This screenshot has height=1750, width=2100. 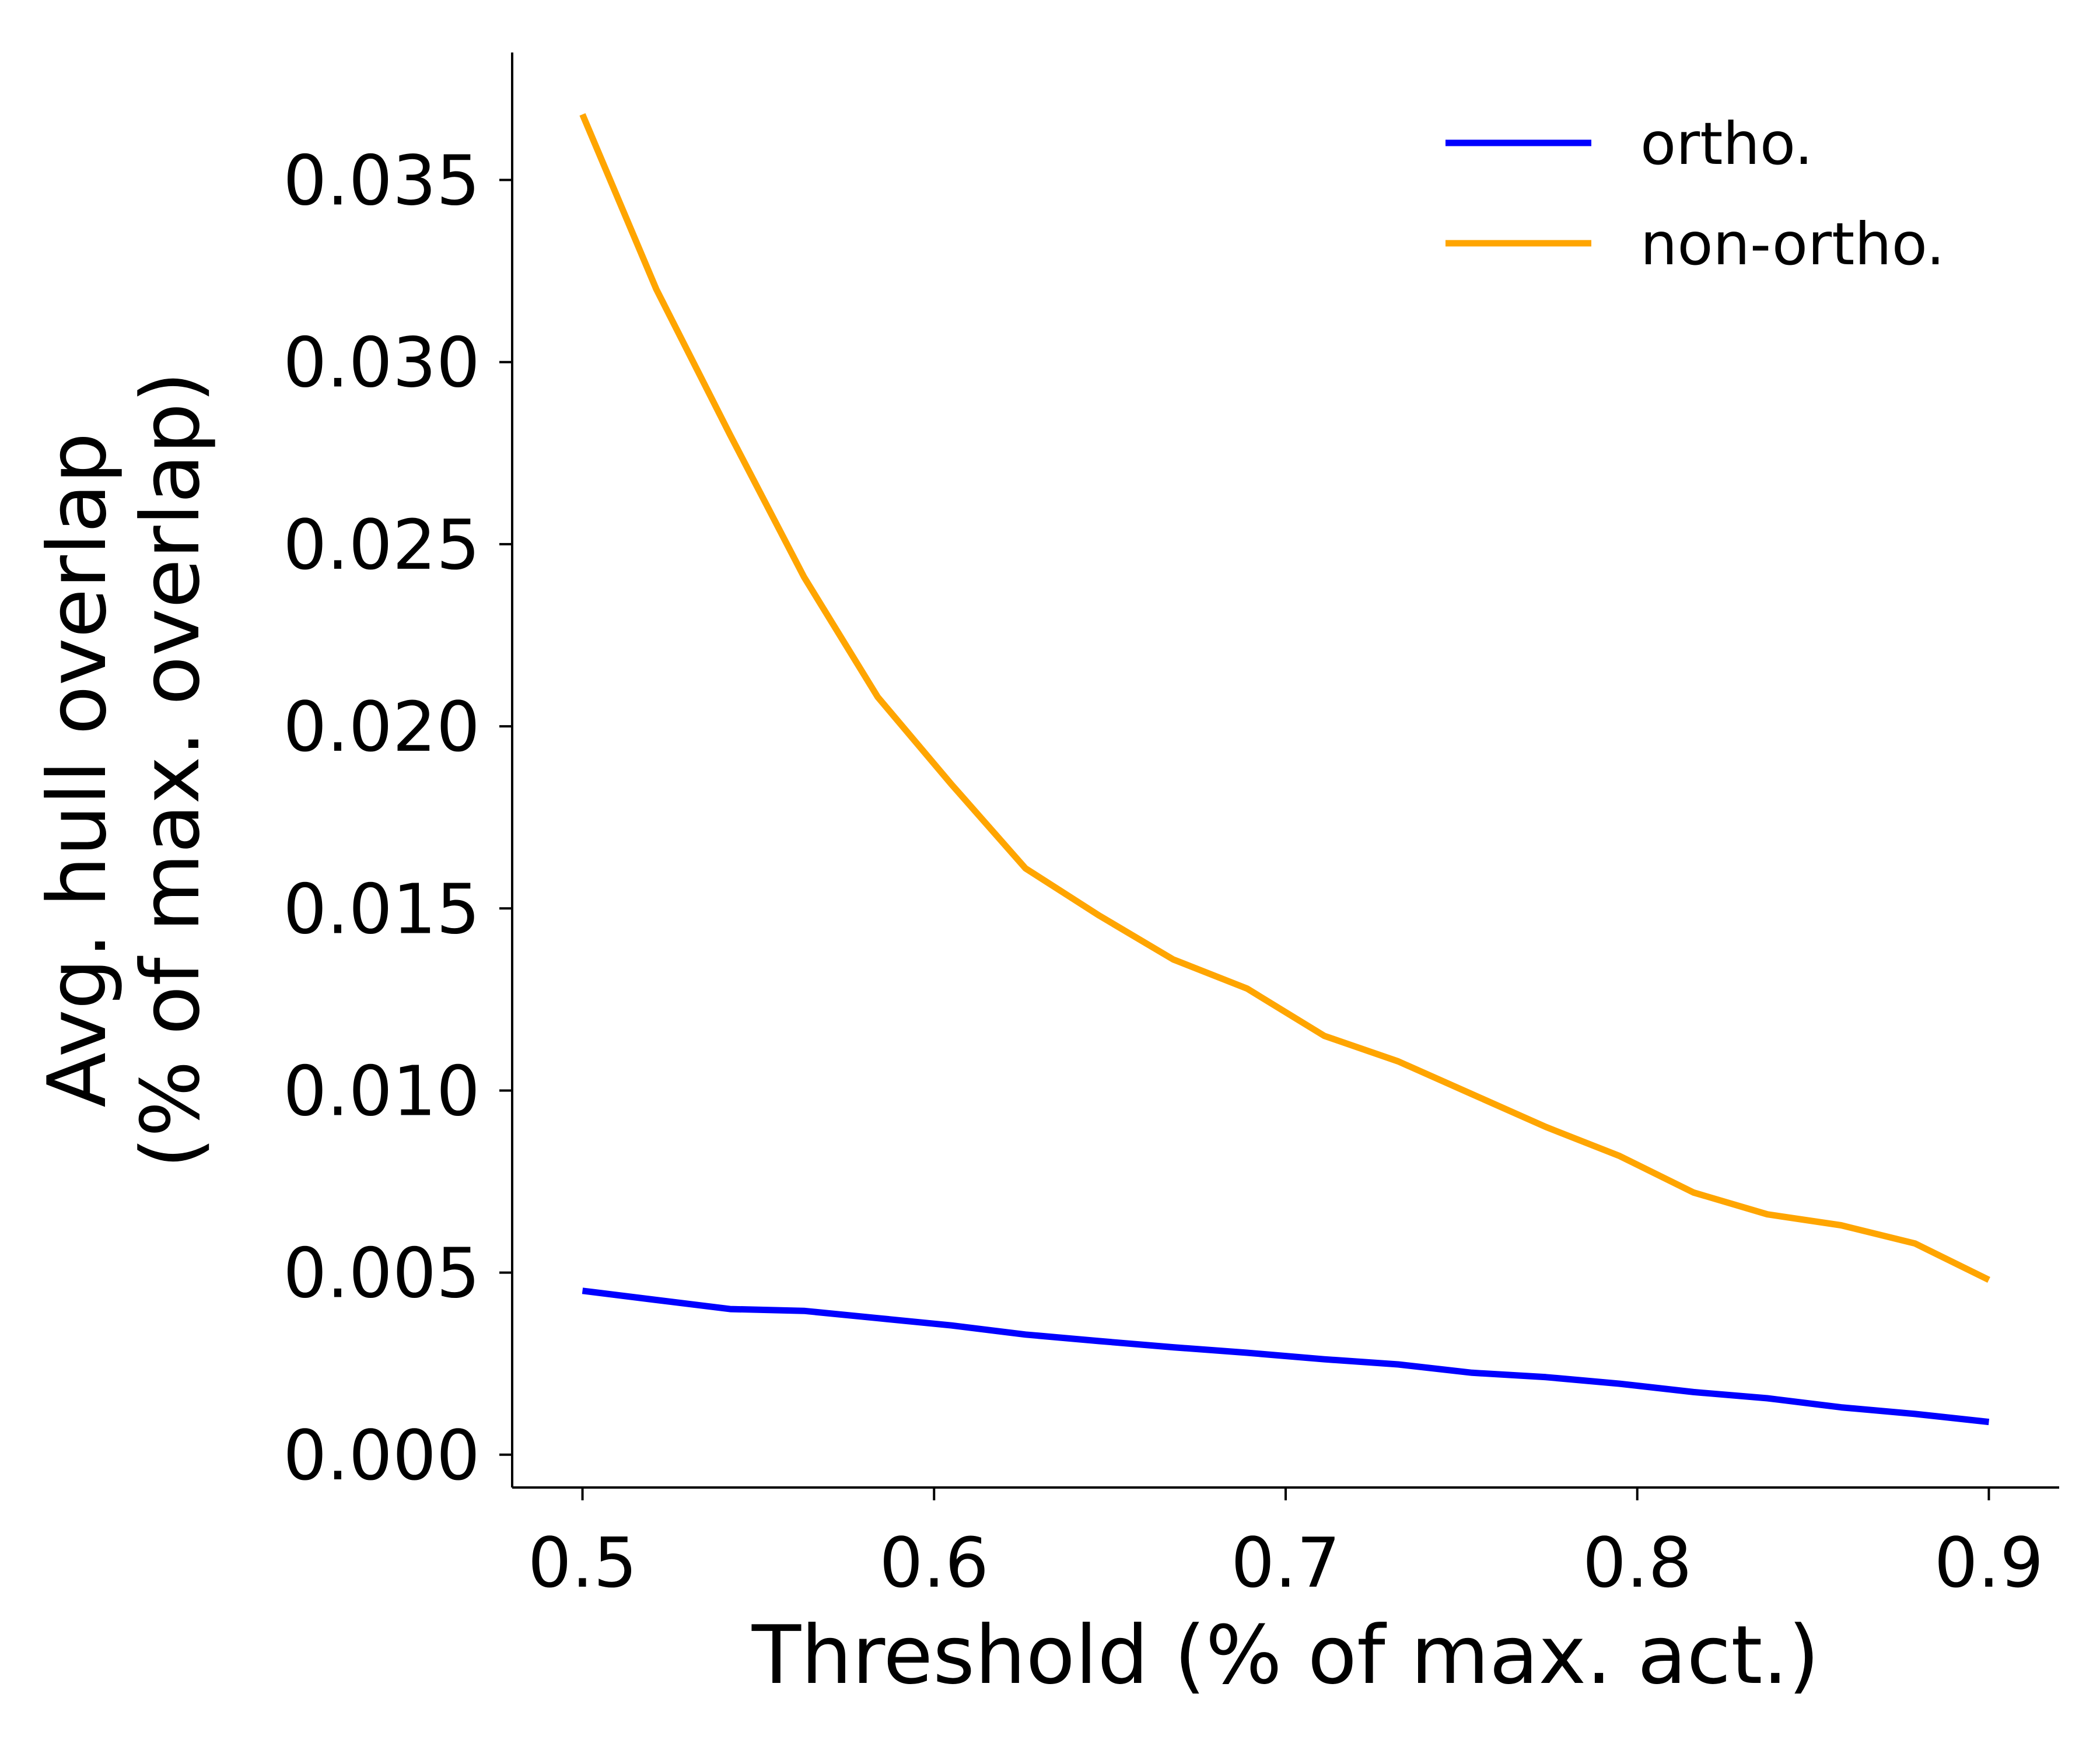 What do you see at coordinates (381, 1091) in the screenshot?
I see `y-tick-label: 0.010` at bounding box center [381, 1091].